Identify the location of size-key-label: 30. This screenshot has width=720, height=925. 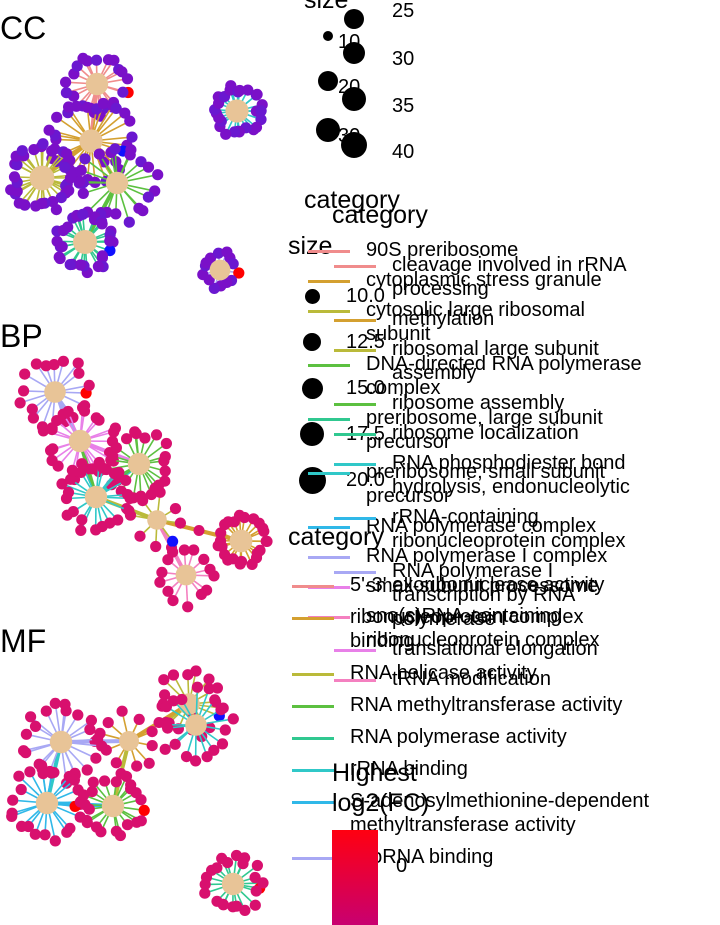
(403, 59).